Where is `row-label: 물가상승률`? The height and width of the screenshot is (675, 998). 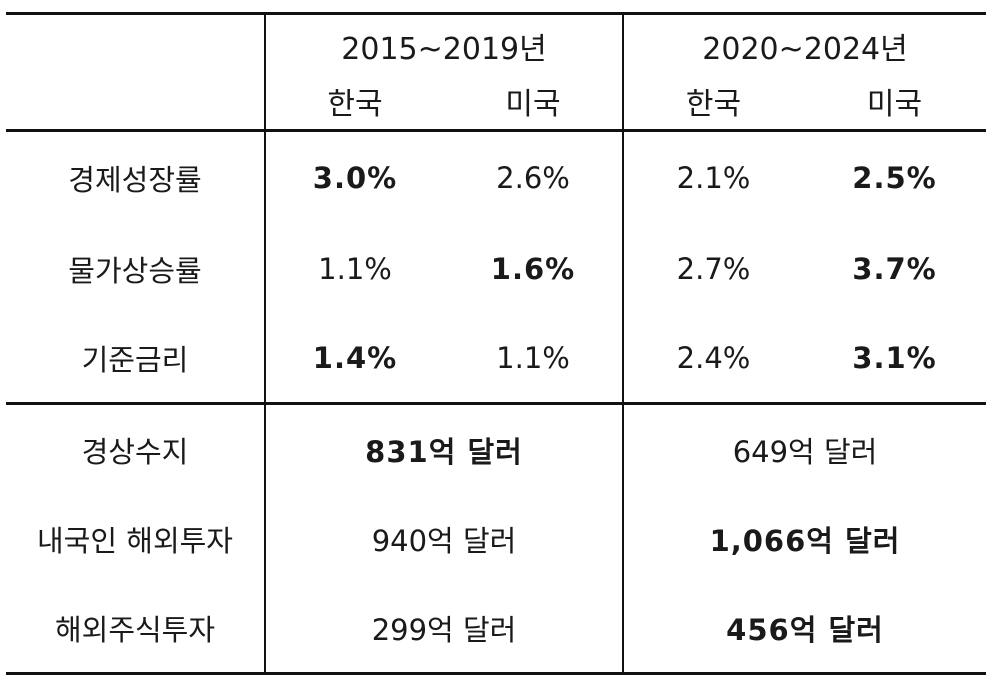
row-label: 물가상승률 is located at coordinates (136, 268).